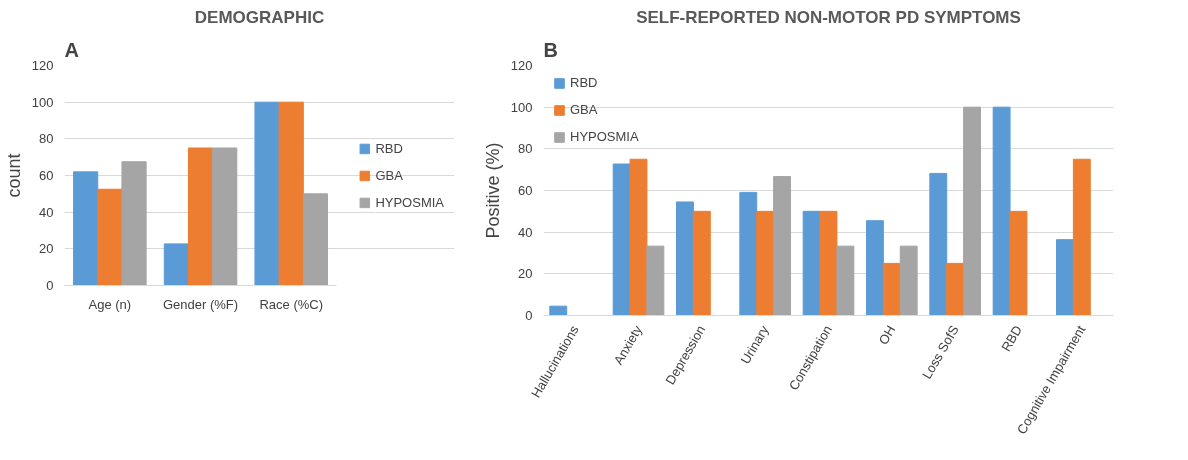  What do you see at coordinates (492, 190) in the screenshot?
I see `y-axis-title: Positive (%)` at bounding box center [492, 190].